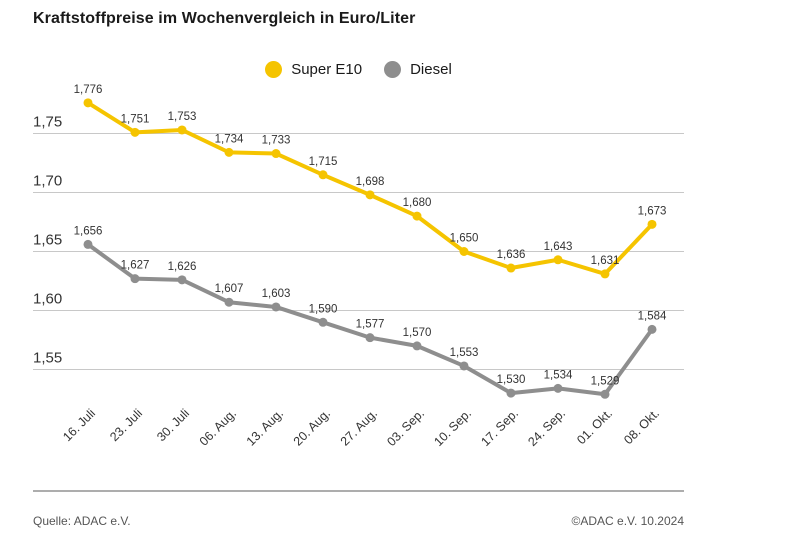 The image size is (789, 548). I want to click on copyright-note: ©ADAC e.V. 10.2024, so click(627, 521).